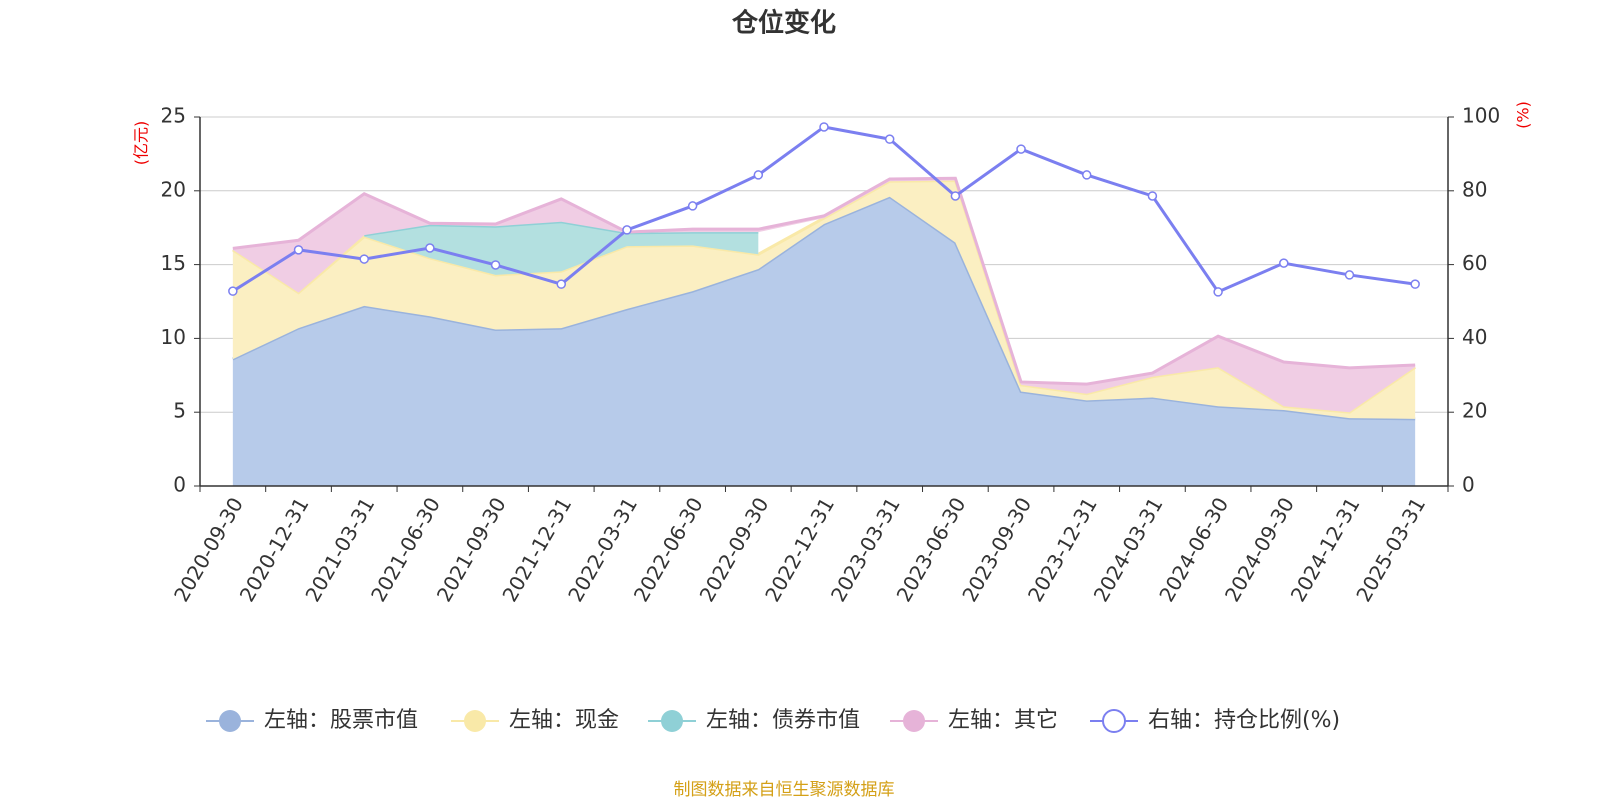 The height and width of the screenshot is (804, 1600). Describe the element at coordinates (208, 549) in the screenshot. I see `x-tick-label: 2020-09-30` at that location.